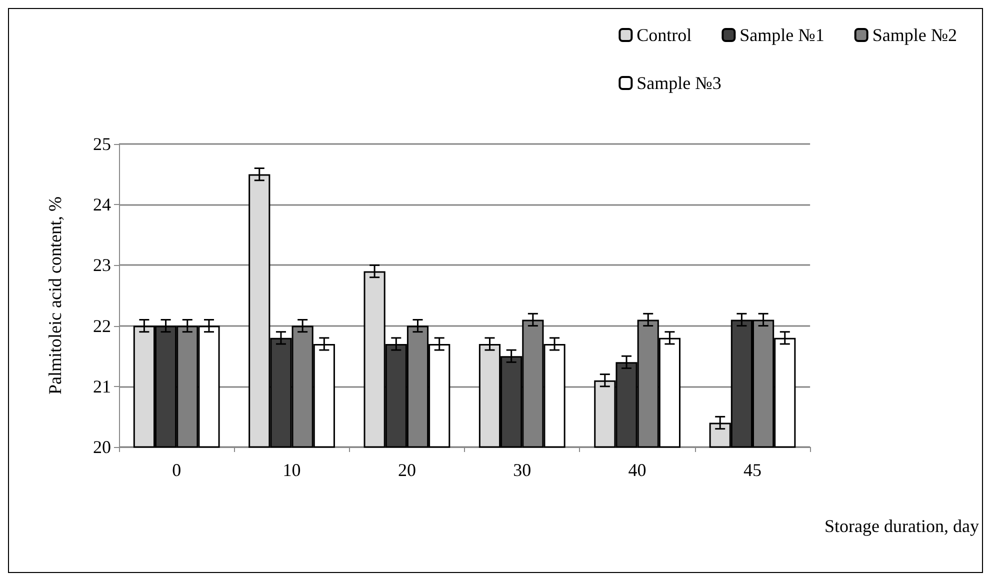 The width and height of the screenshot is (995, 587). What do you see at coordinates (915, 35) in the screenshot?
I see `legend-label: Sample №2` at bounding box center [915, 35].